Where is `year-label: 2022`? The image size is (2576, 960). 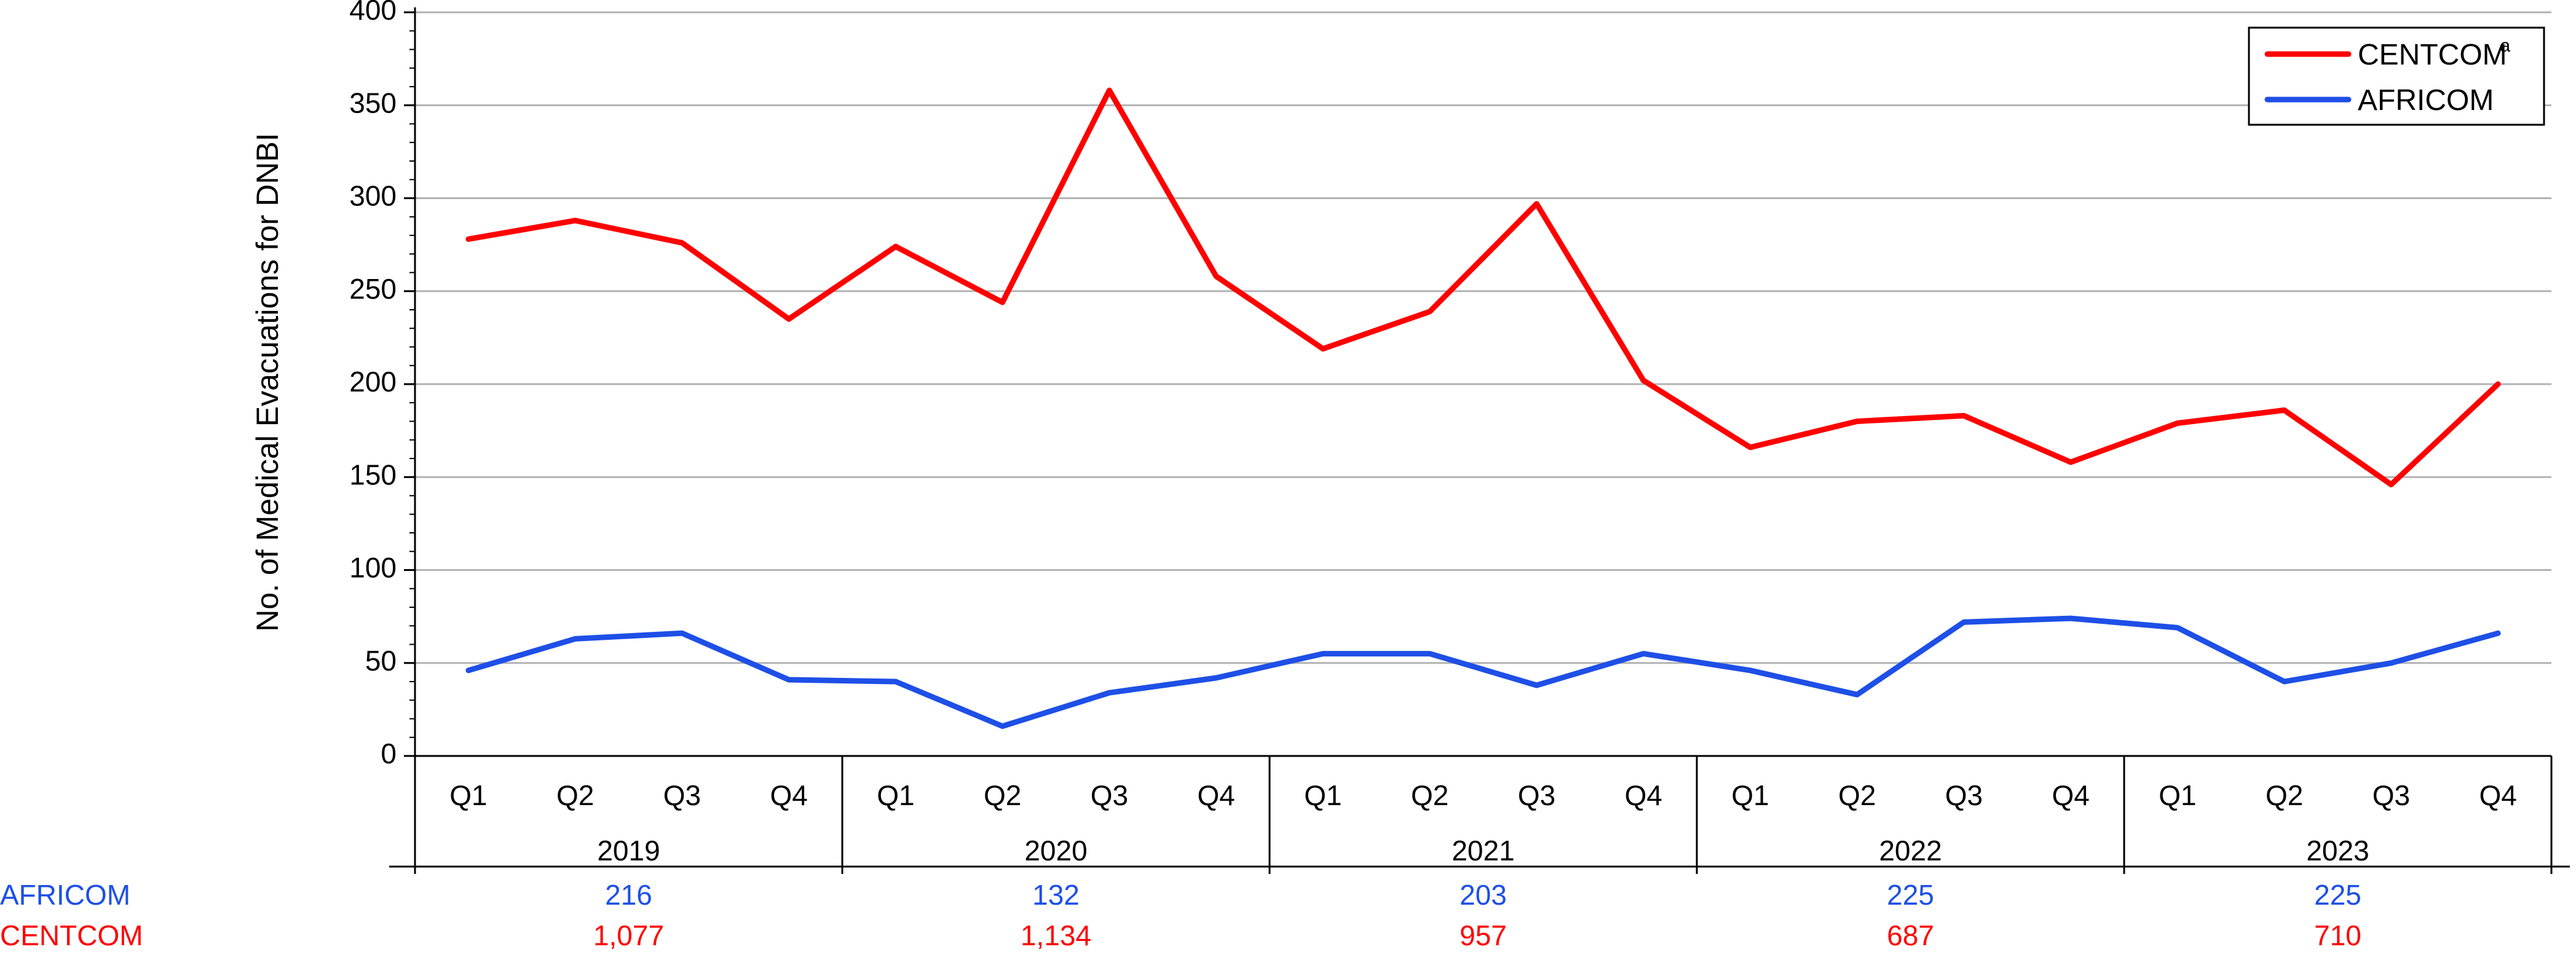 year-label: 2022 is located at coordinates (1910, 851).